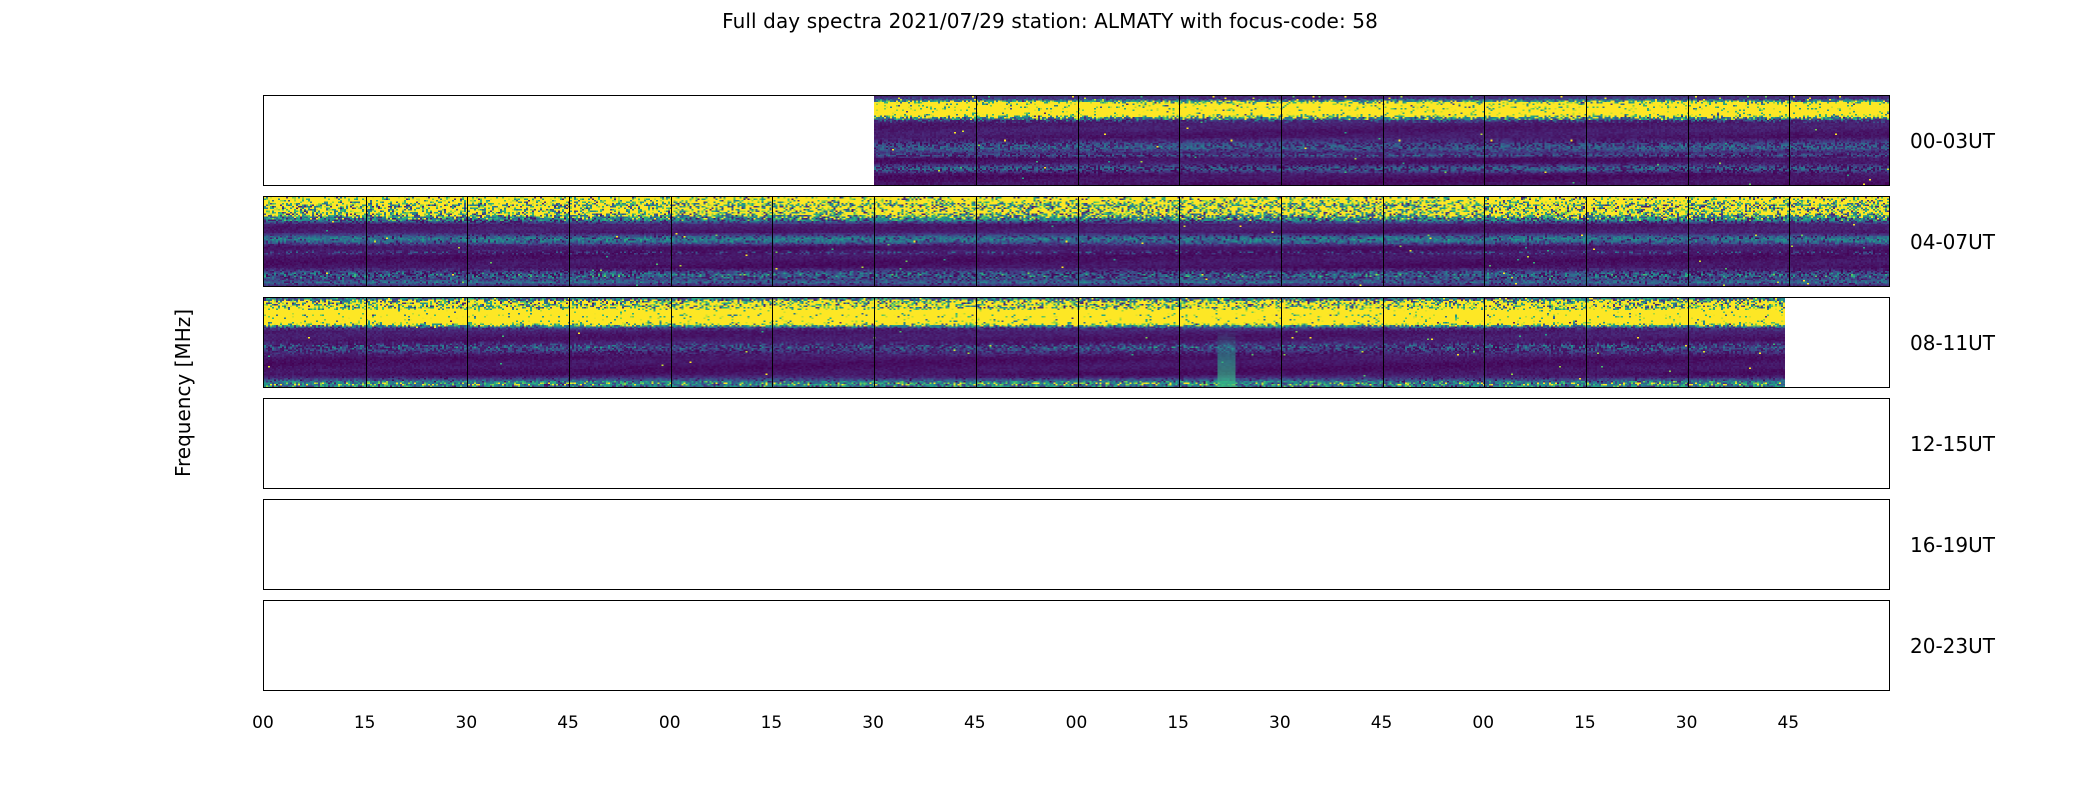 The width and height of the screenshot is (2100, 800). I want to click on x-axis-tick-label: 15, so click(364, 723).